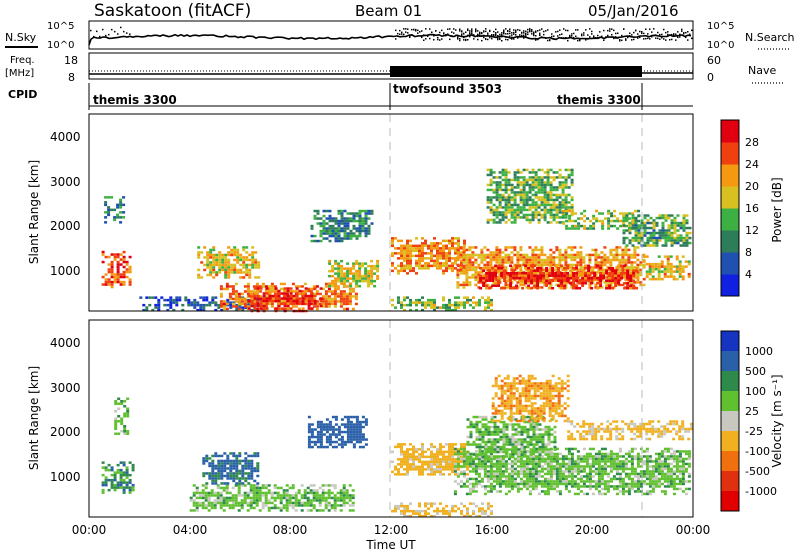 The image size is (800, 554). What do you see at coordinates (65, 271) in the screenshot?
I see `power-ytick-1000: 1000` at bounding box center [65, 271].